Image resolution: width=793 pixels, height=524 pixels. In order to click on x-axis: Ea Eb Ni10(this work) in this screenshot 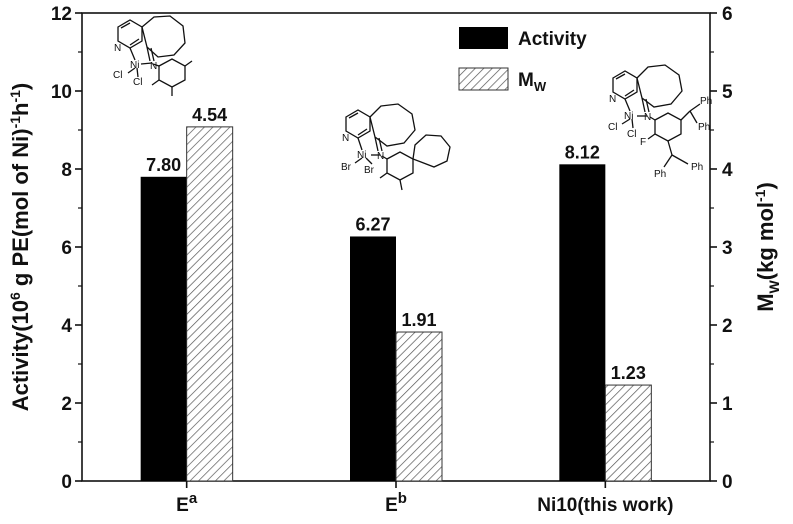, I will do `click(424, 498)`.